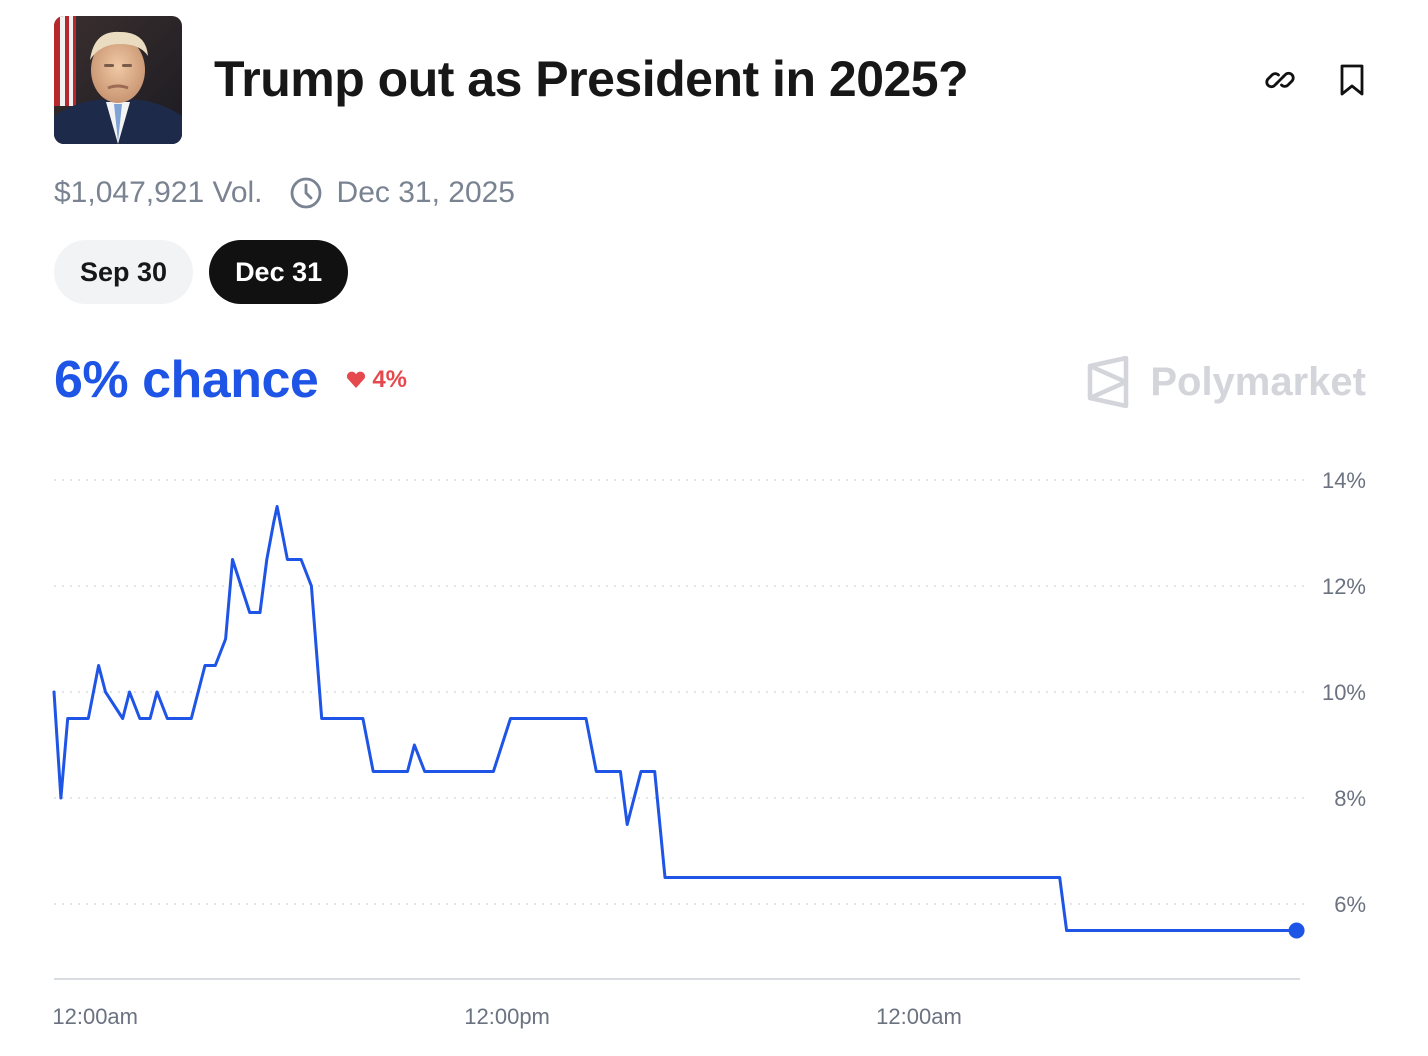  I want to click on end-date-text: Dec 31, 2025, so click(425, 192).